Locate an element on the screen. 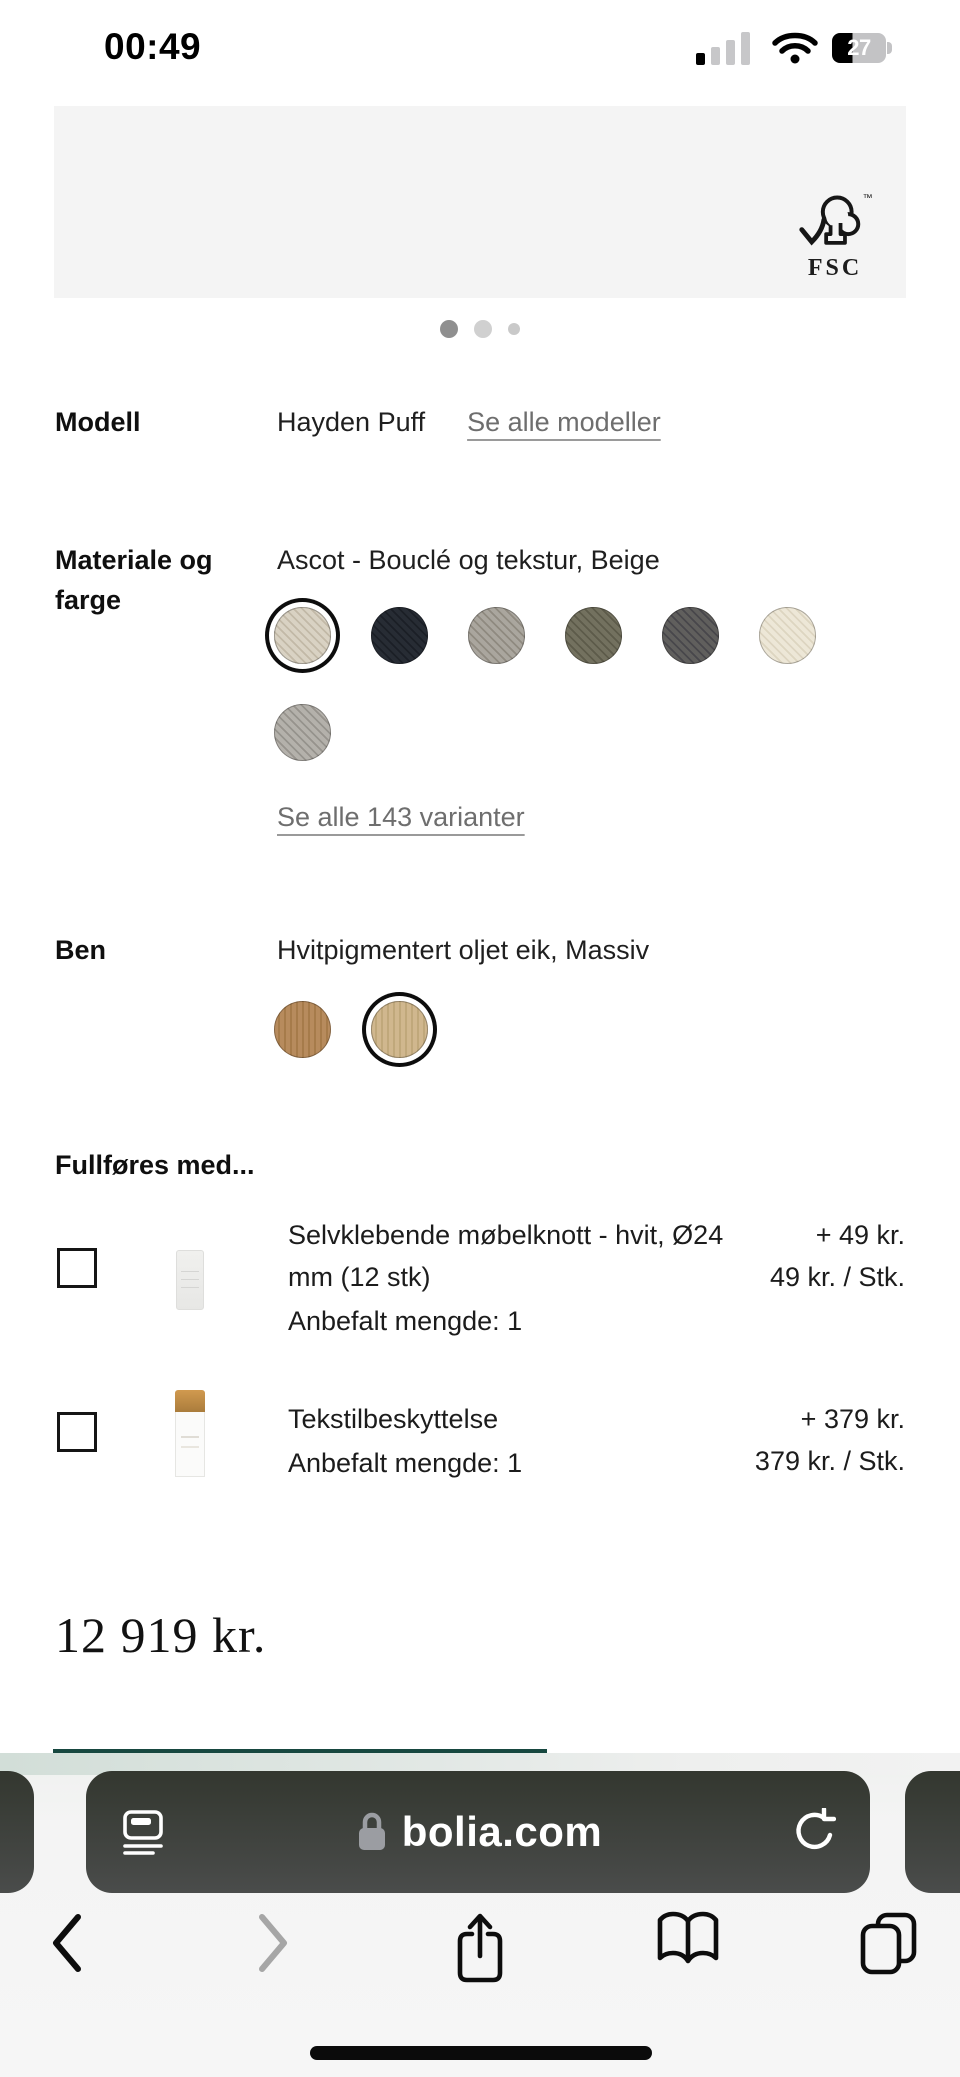  addon-thumbnail-knobs is located at coordinates (190, 1280).